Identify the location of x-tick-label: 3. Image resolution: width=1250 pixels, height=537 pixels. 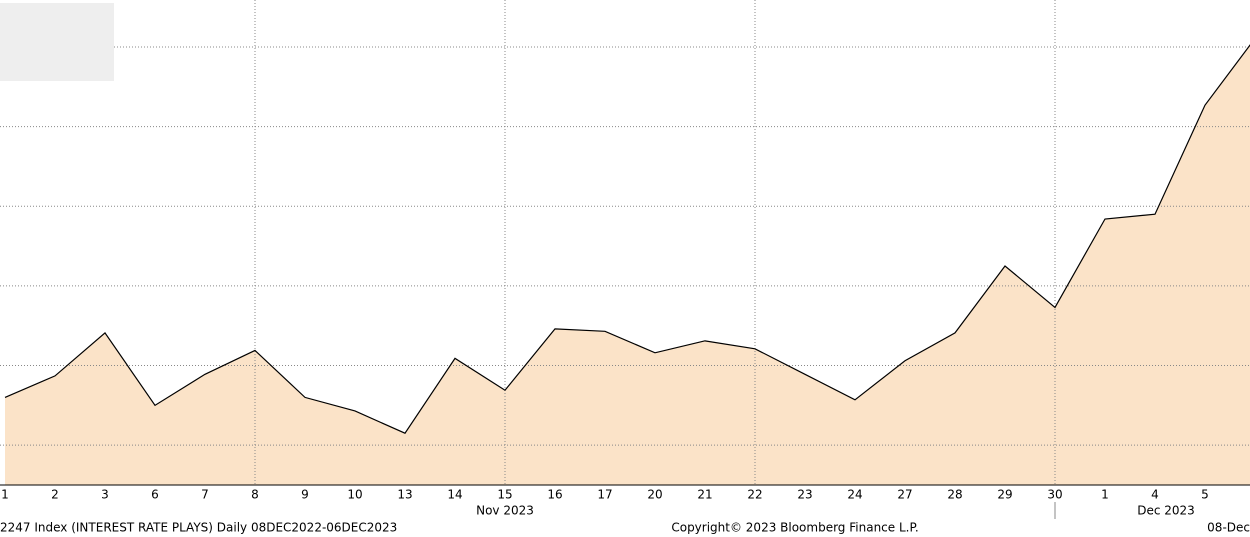
(105, 495).